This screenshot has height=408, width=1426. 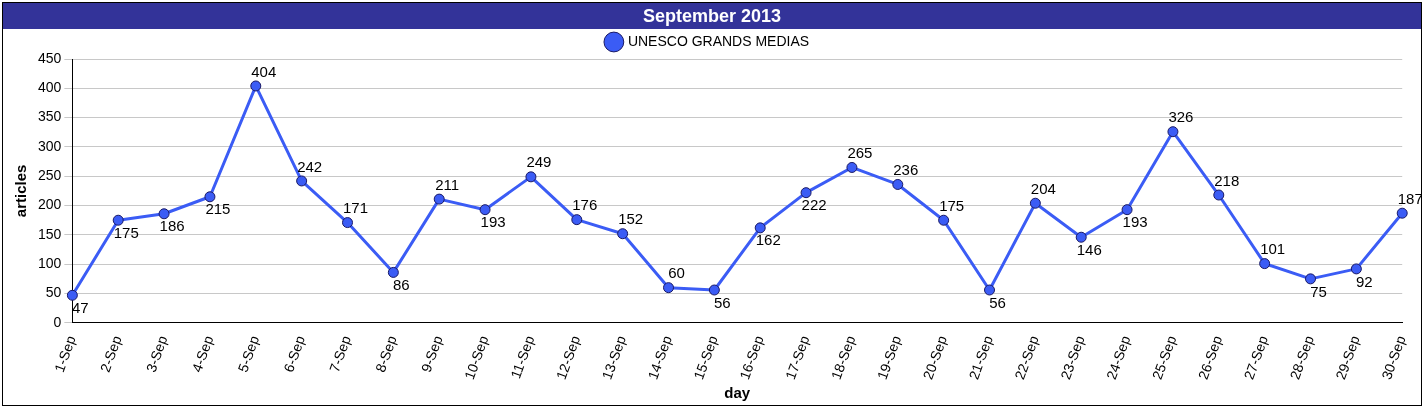 What do you see at coordinates (585, 205) in the screenshot?
I see `data-label: 176` at bounding box center [585, 205].